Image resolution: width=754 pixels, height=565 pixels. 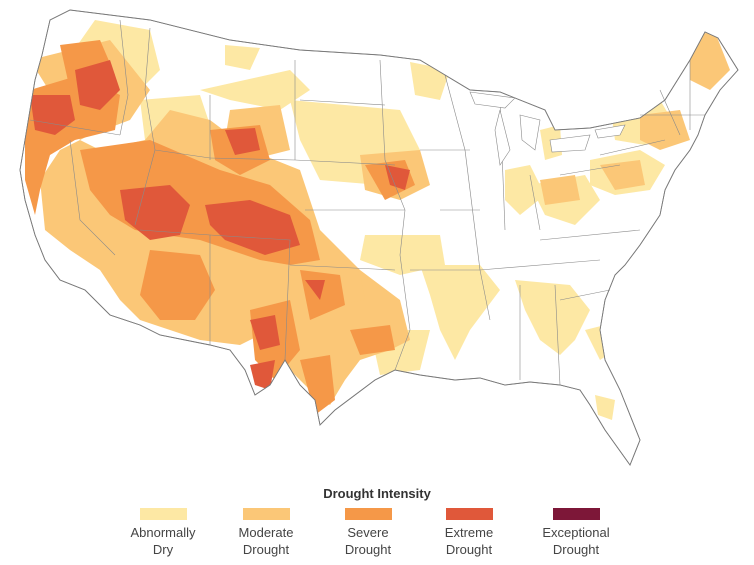 I want to click on legend-title: Drought Intensity, so click(x=377, y=493).